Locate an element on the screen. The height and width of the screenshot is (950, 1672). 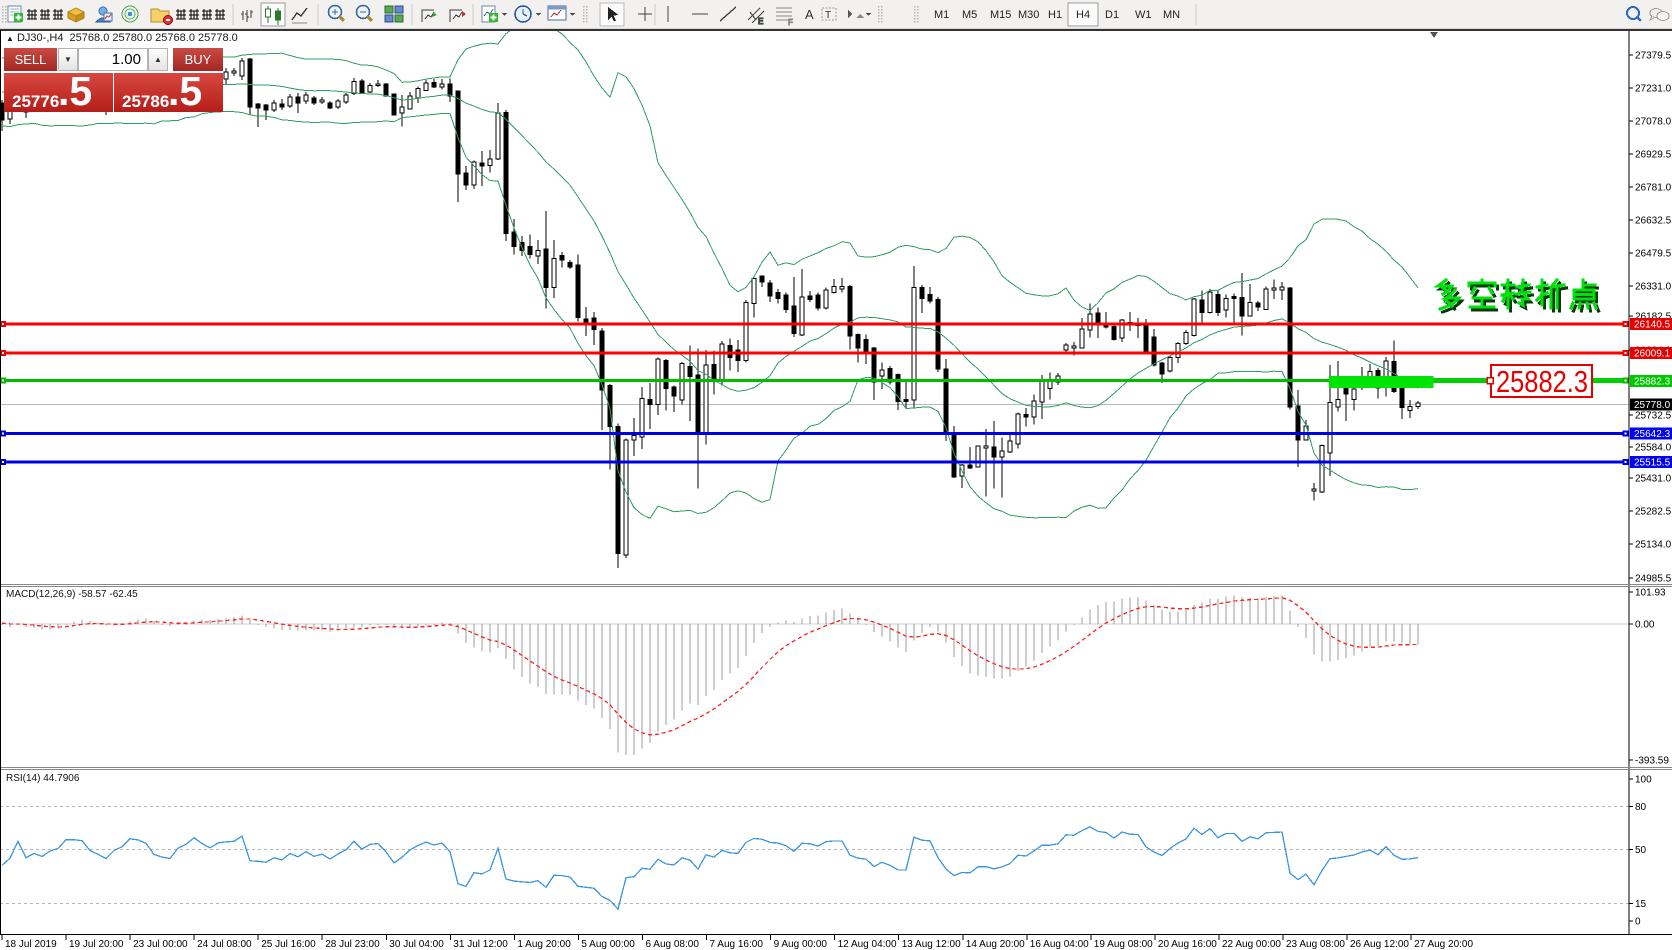
svg-text: W1 is located at coordinates (1143, 15).